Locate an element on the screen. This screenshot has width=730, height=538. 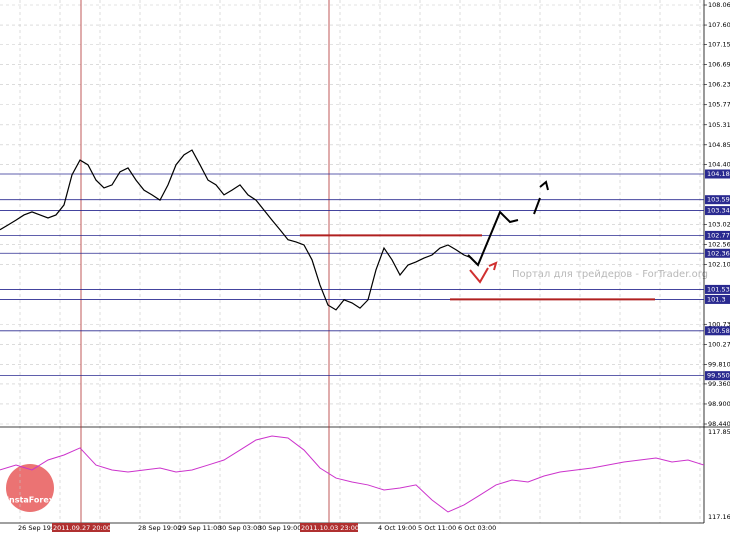
y-tick-label: 106.230 is located at coordinates (719, 85).